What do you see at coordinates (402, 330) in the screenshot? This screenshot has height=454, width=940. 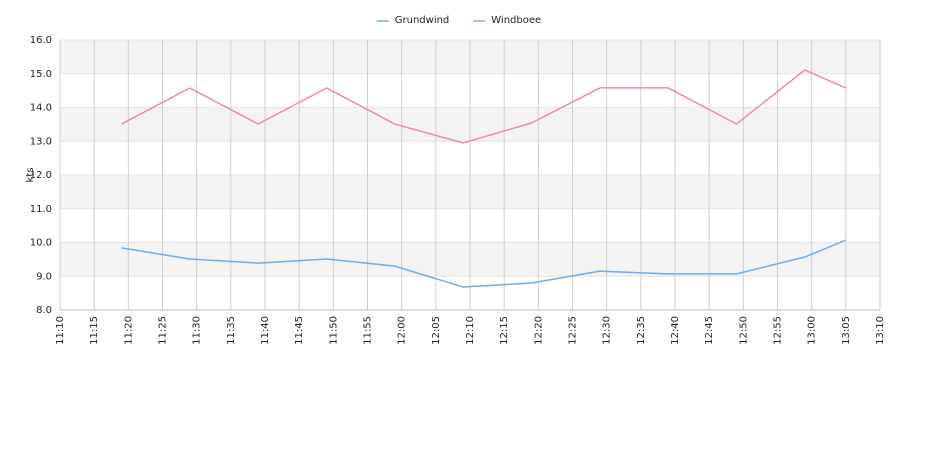 I see `x-tick-label: 12:00` at bounding box center [402, 330].